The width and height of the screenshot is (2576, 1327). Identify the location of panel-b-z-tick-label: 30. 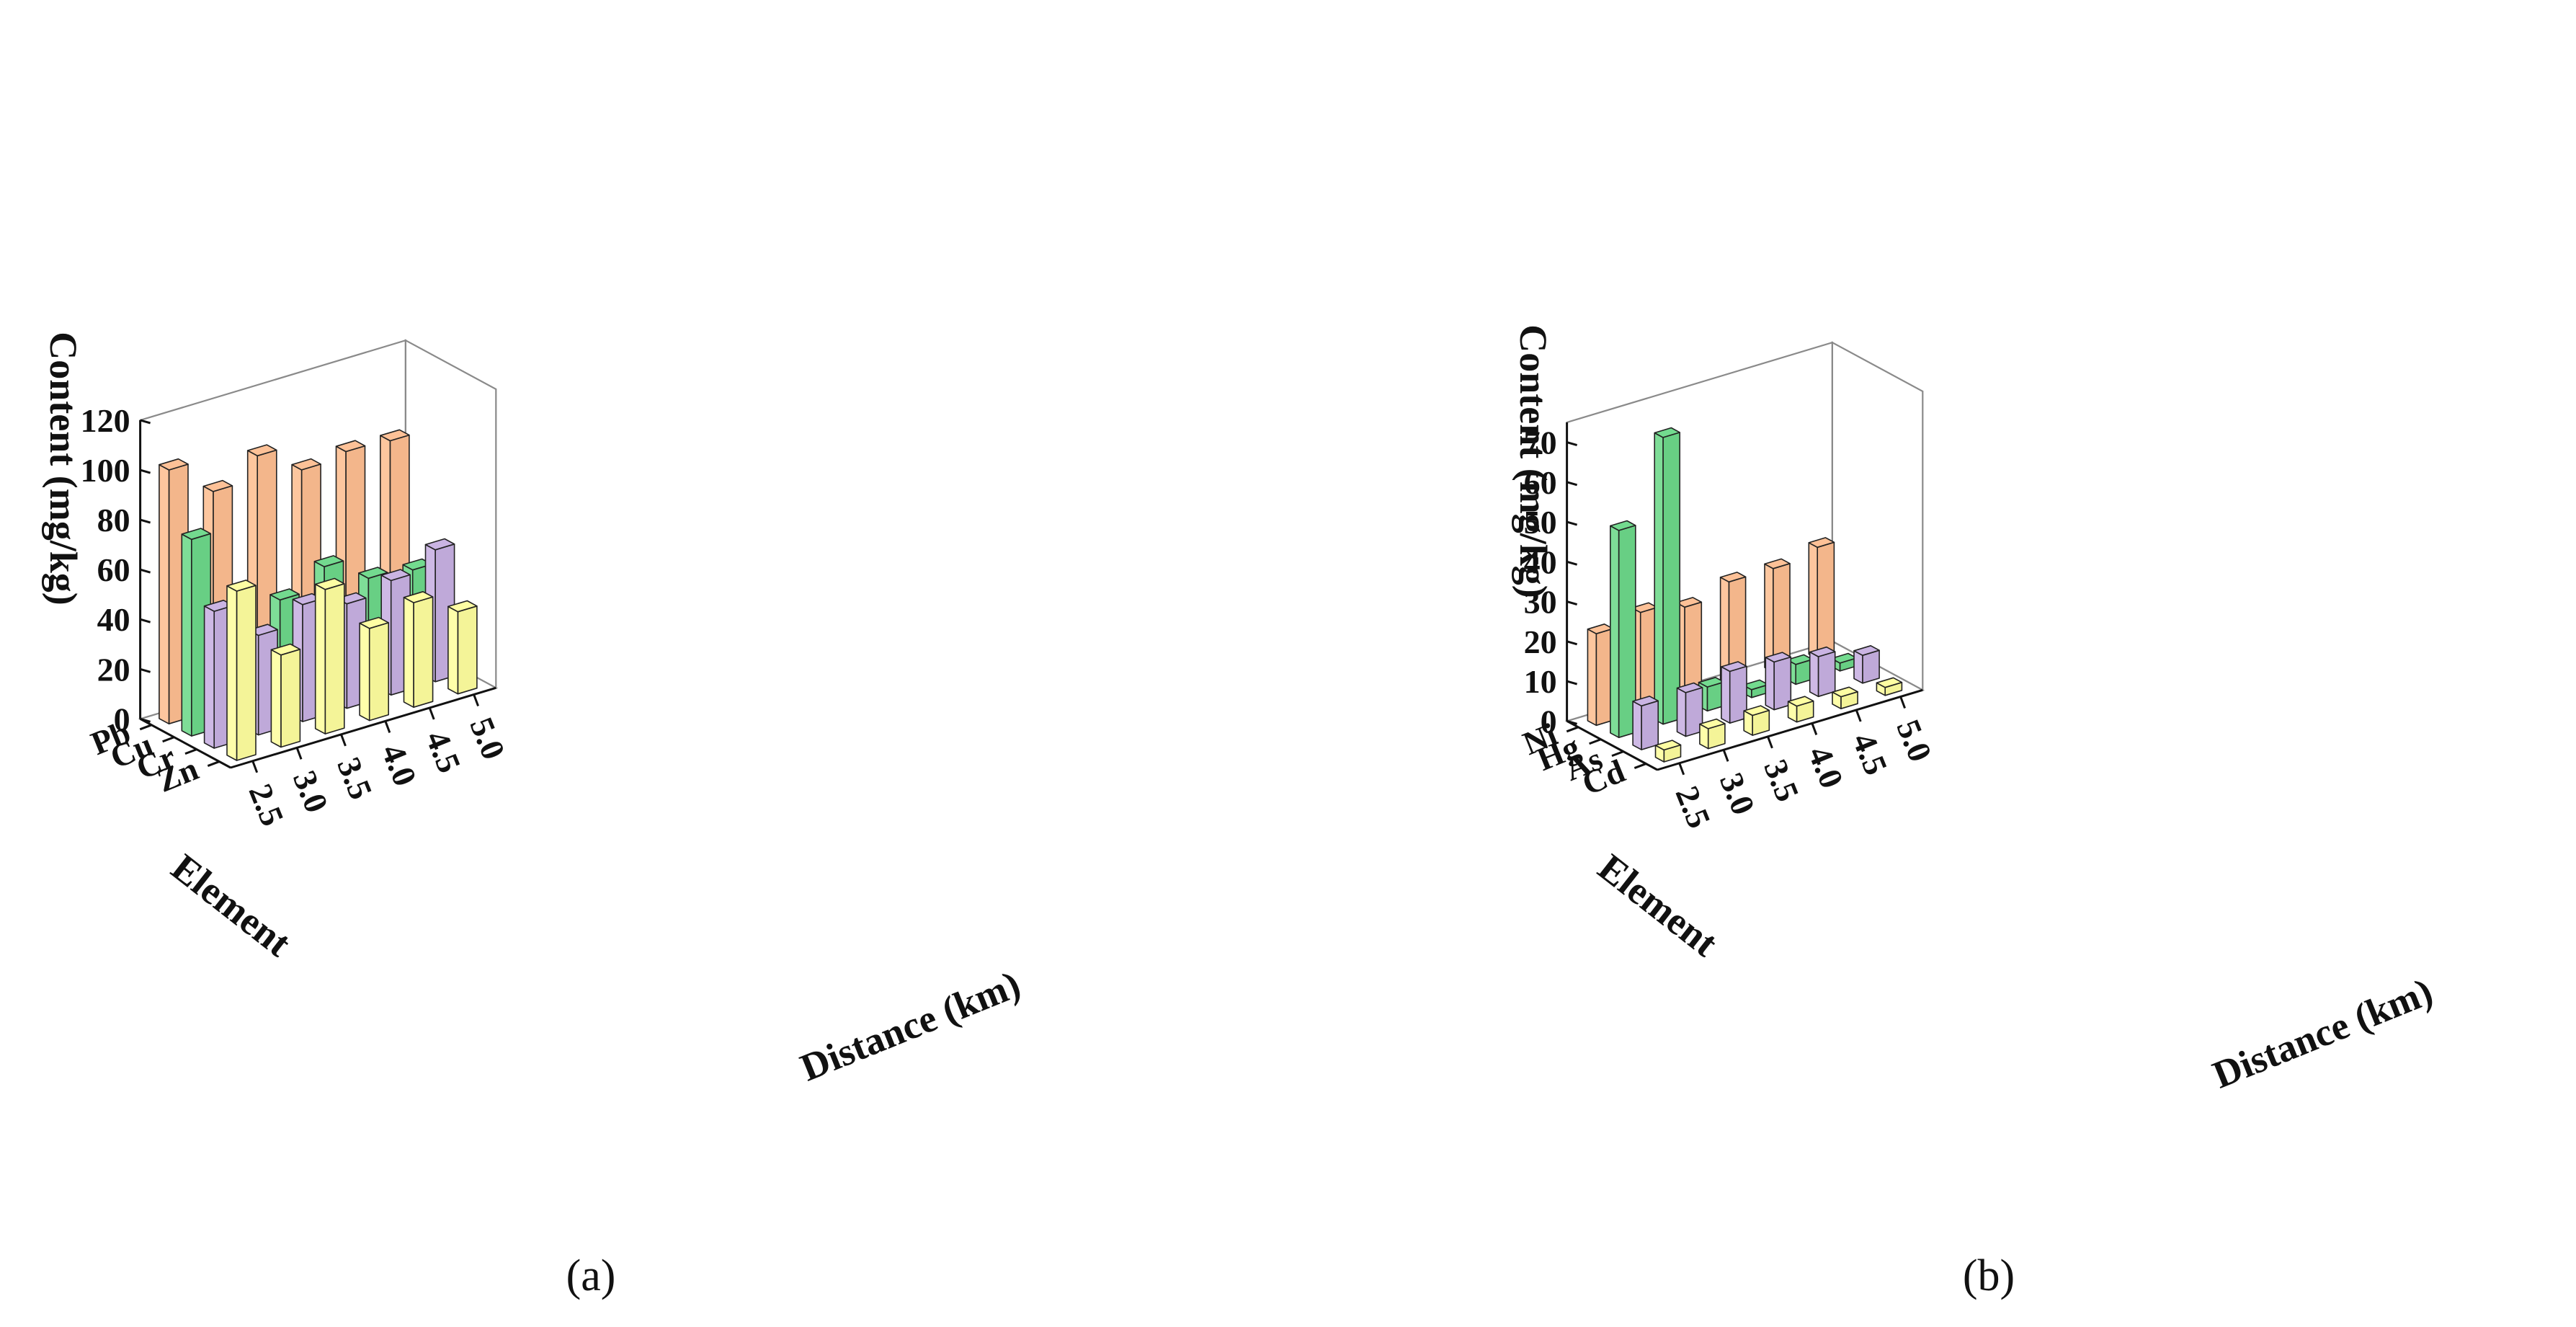
(1540, 602).